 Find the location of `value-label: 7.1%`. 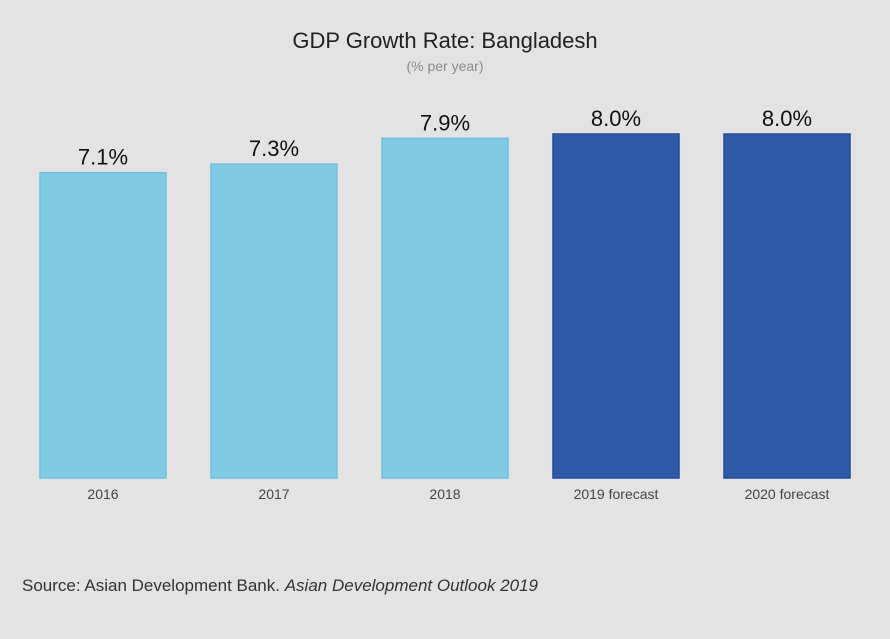

value-label: 7.1% is located at coordinates (103, 157).